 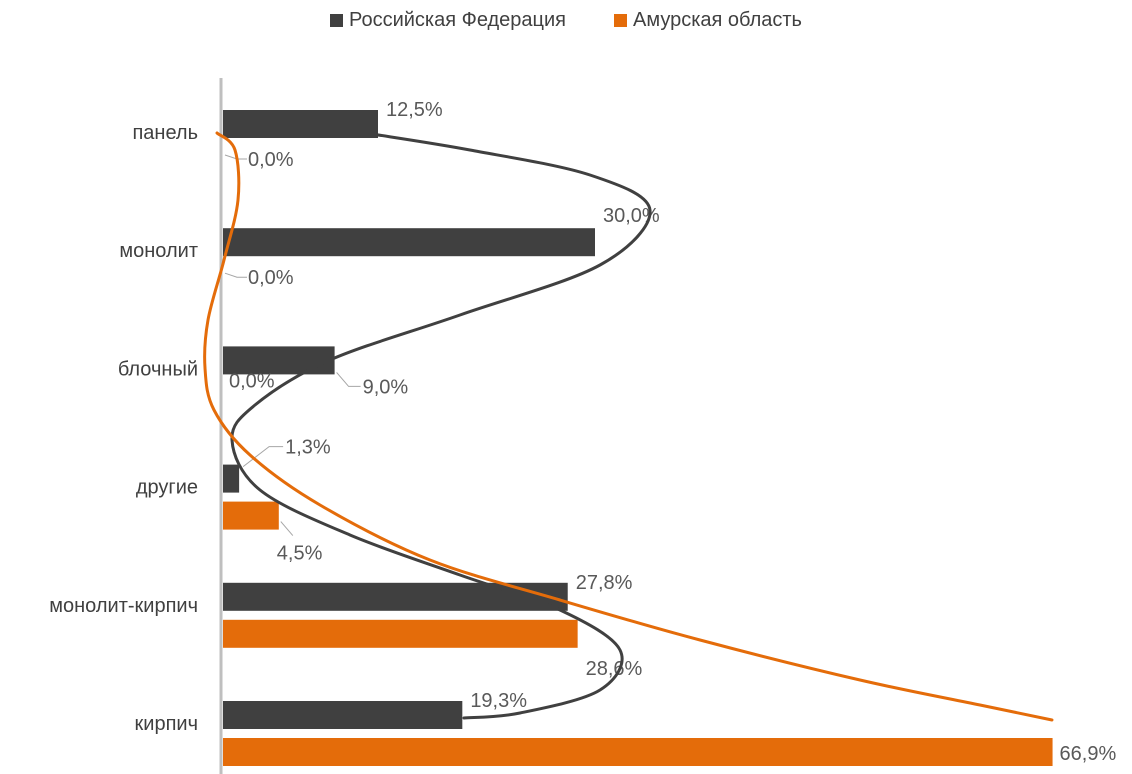 I want to click on category-label: другие, so click(x=167, y=488).